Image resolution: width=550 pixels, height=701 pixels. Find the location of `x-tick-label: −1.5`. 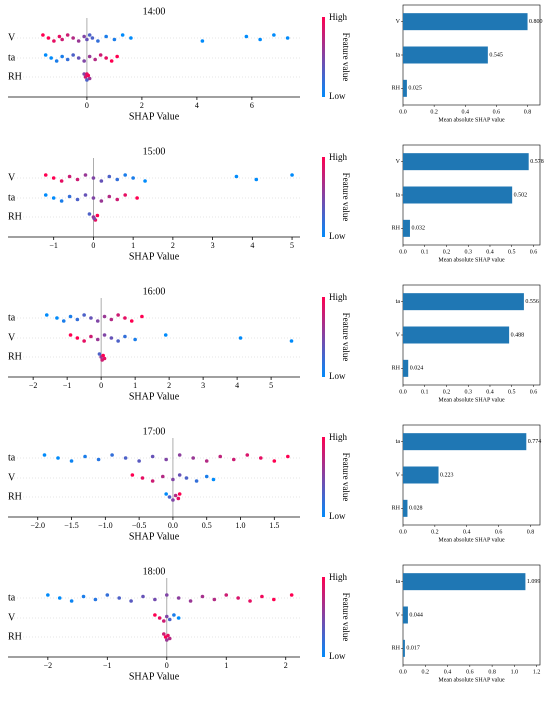

x-tick-label: −1.5 is located at coordinates (71, 525).